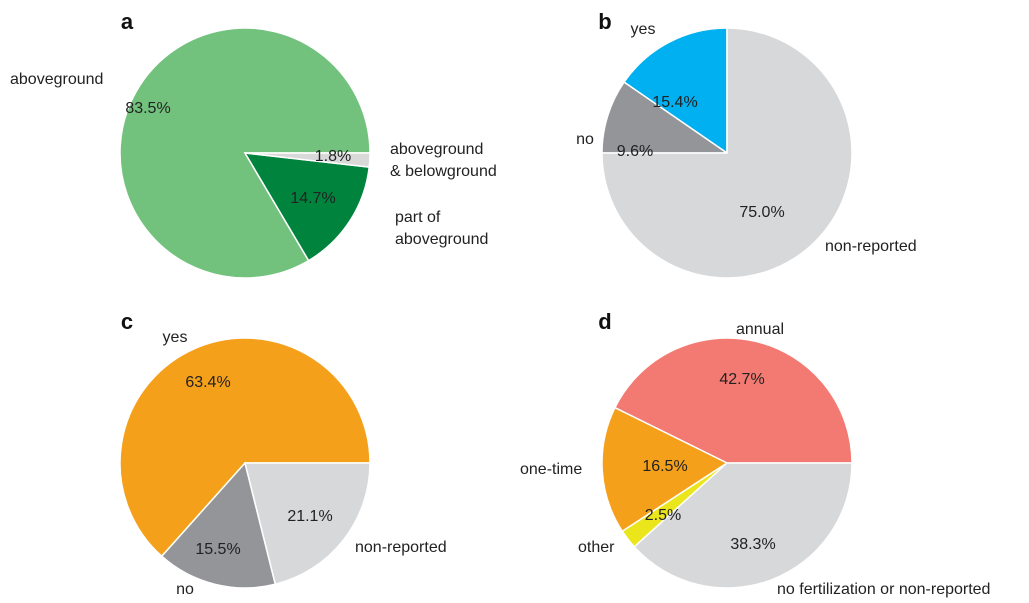  What do you see at coordinates (127, 21) in the screenshot?
I see `panel-title: a` at bounding box center [127, 21].